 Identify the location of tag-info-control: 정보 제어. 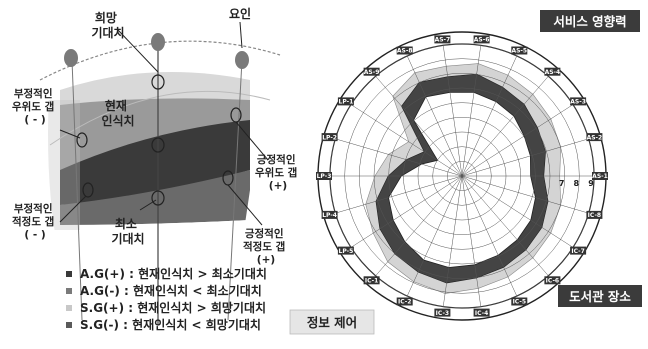
(332, 322).